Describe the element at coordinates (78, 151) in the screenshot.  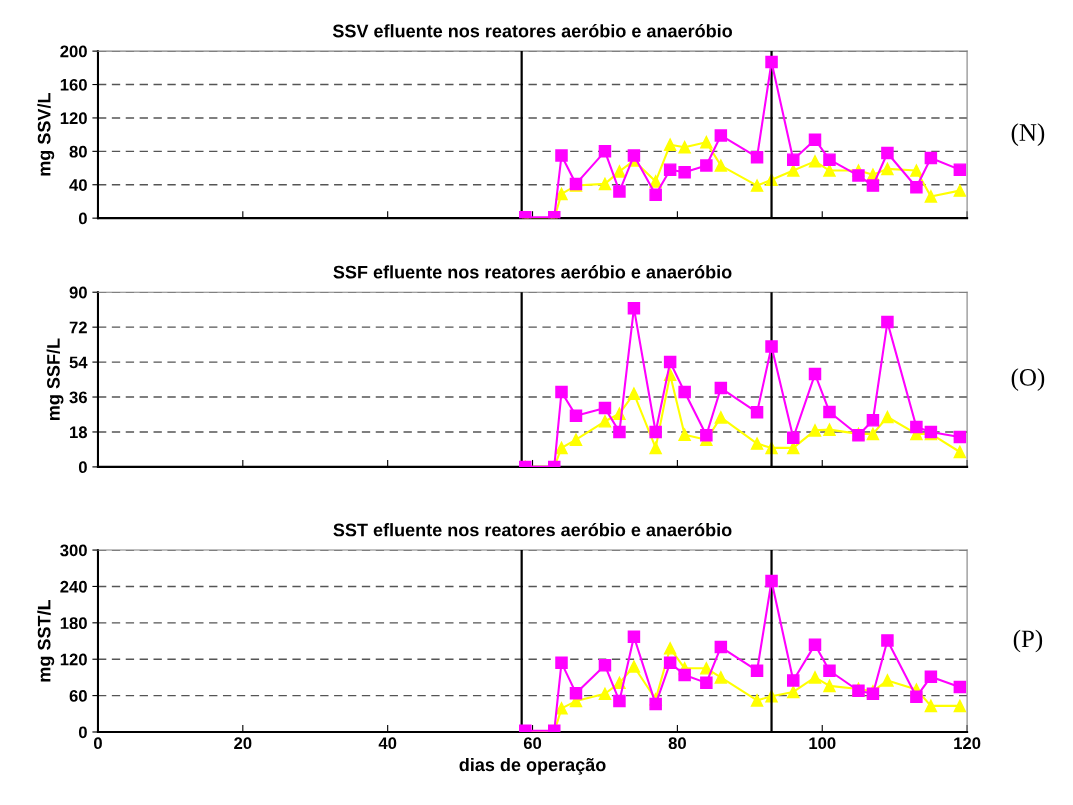
I see `y-tick-label: 80` at that location.